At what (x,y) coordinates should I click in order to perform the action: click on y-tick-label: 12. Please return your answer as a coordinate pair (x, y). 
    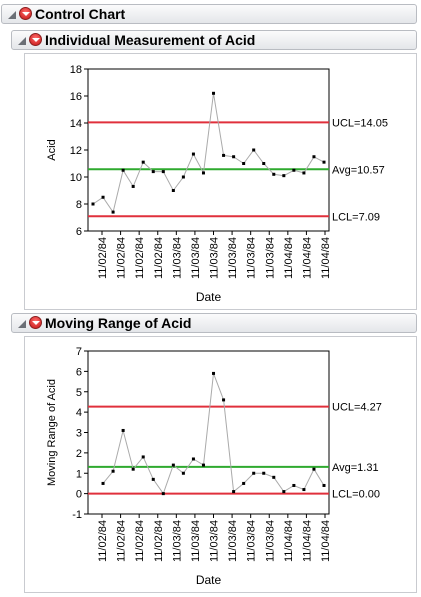
    Looking at the image, I should click on (76, 151).